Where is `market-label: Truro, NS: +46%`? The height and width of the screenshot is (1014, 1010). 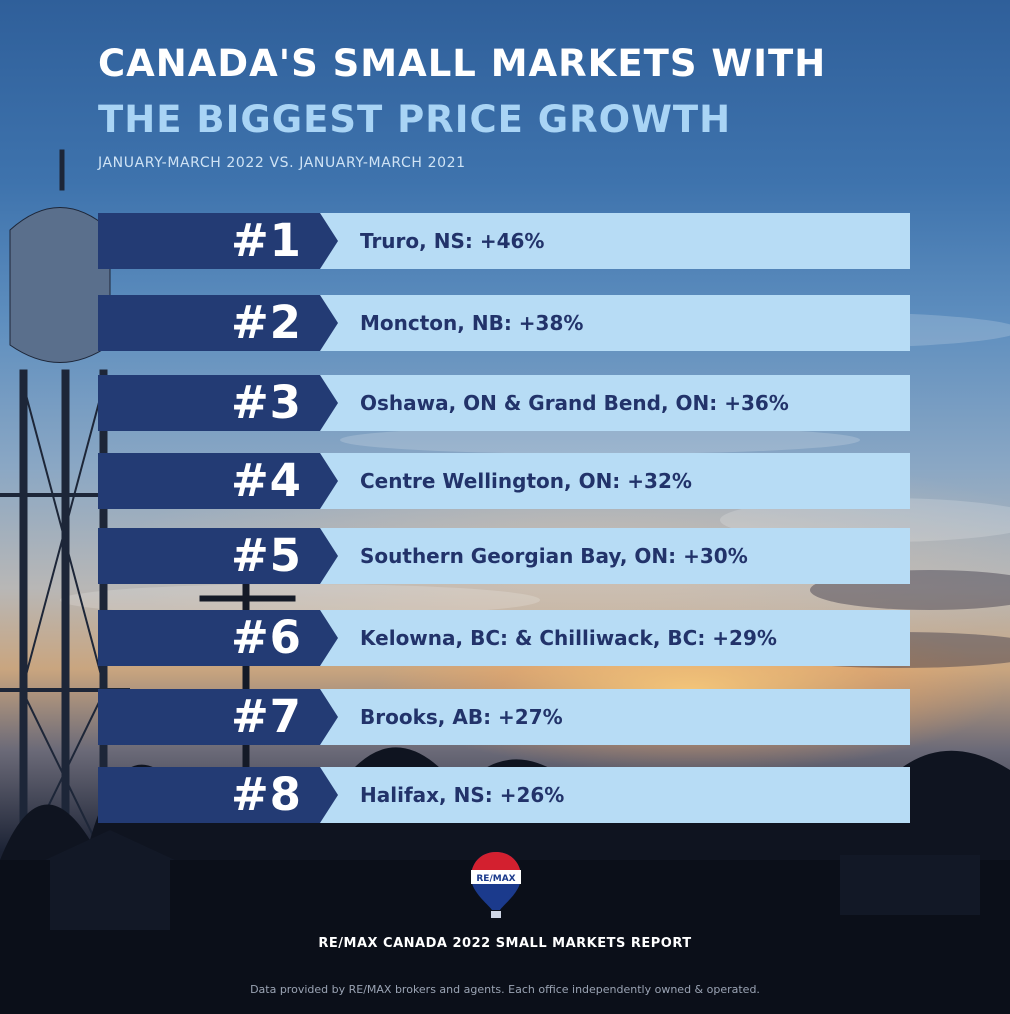
market-label: Truro, NS: +46% is located at coordinates (452, 241).